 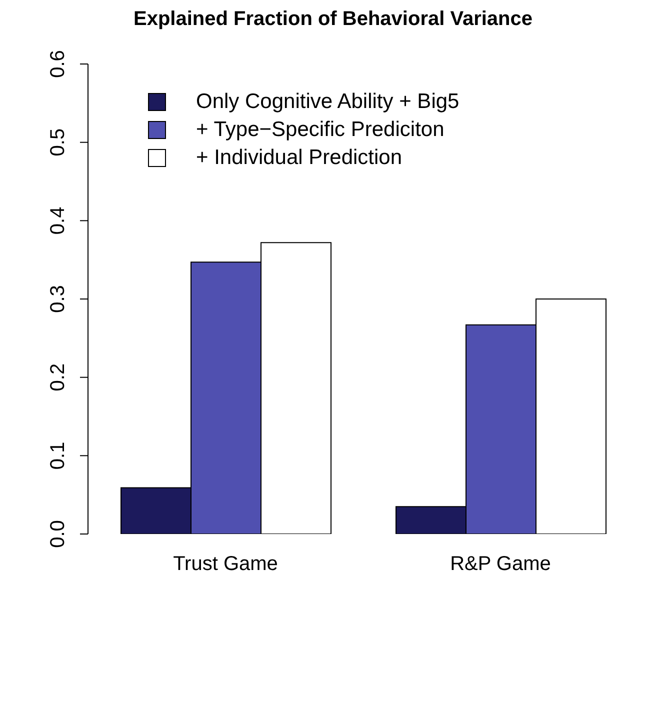 What do you see at coordinates (58, 299) in the screenshot?
I see `y-tick-label: 0.3` at bounding box center [58, 299].